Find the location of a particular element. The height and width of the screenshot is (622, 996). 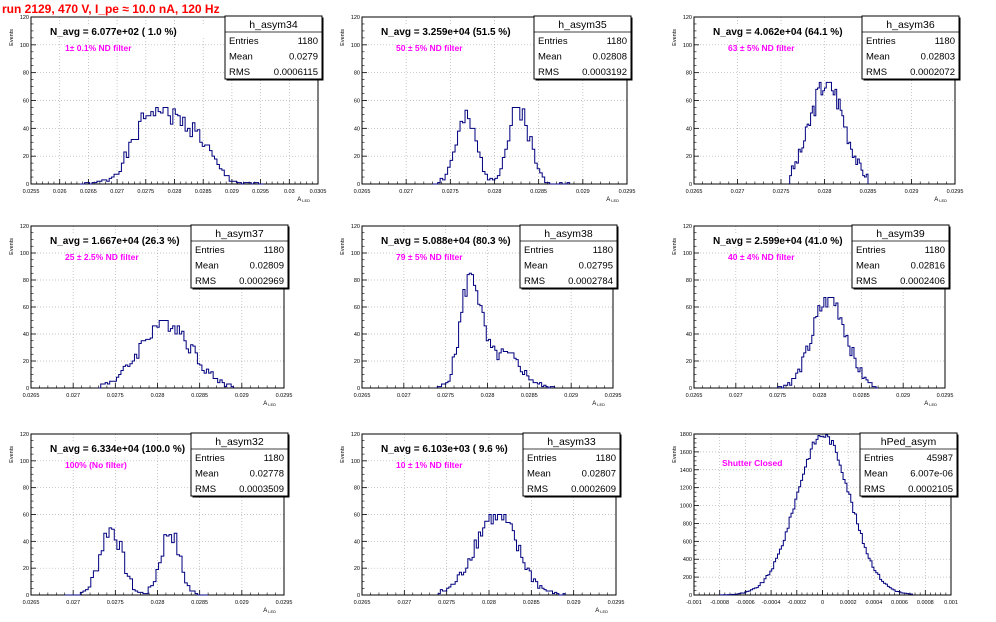

y-tick-label: 800 is located at coordinates (687, 524).